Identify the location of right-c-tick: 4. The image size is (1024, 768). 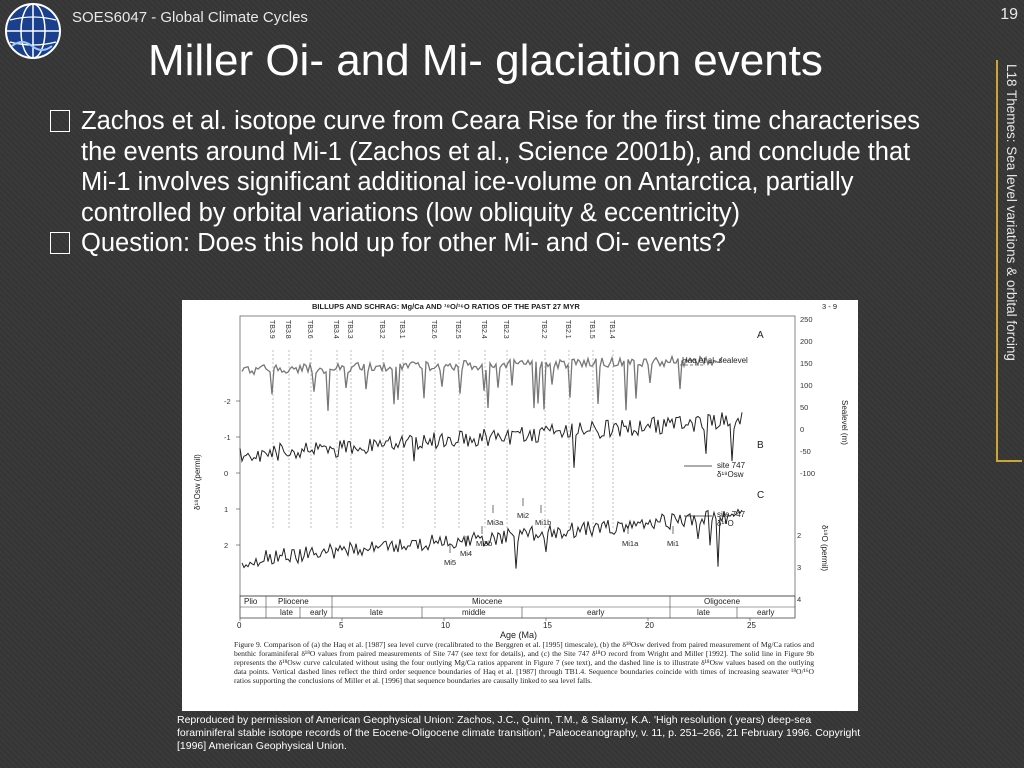
(799, 599).